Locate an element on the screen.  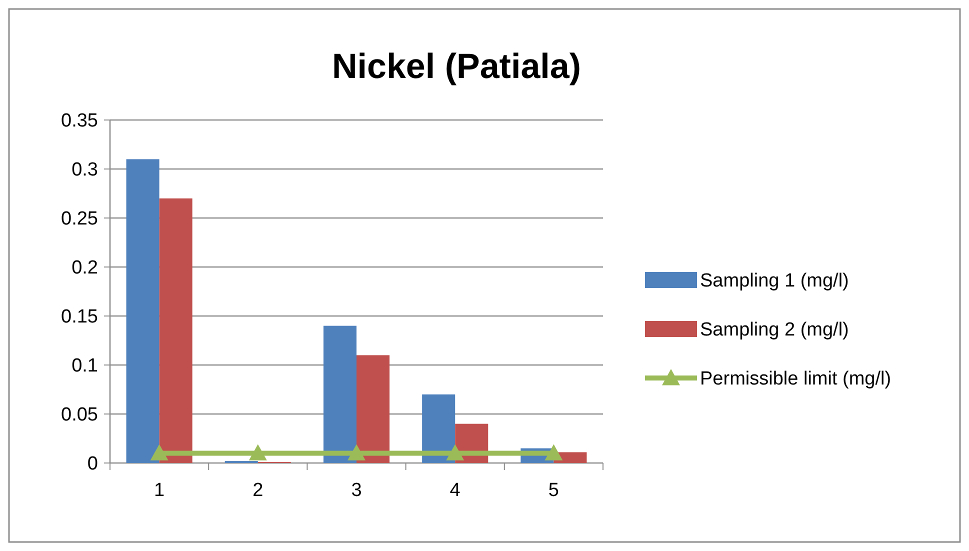
x-tick-label: 4 is located at coordinates (455, 490).